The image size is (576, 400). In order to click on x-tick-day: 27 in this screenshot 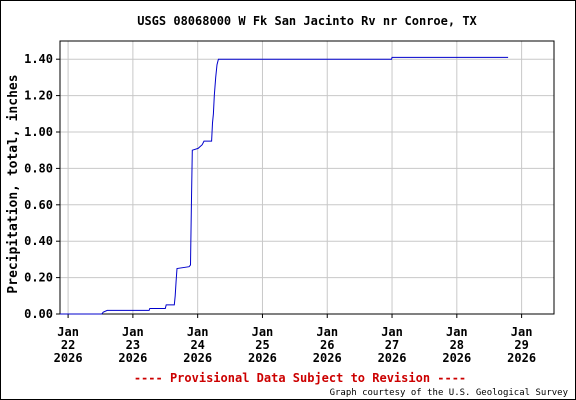, I will do `click(392, 345)`.